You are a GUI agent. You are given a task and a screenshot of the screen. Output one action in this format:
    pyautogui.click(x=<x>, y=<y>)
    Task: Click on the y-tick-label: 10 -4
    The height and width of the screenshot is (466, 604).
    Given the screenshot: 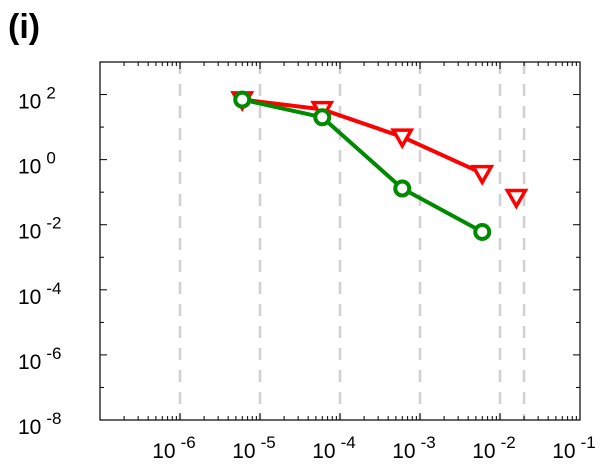 What is the action you would take?
    pyautogui.click(x=39, y=294)
    